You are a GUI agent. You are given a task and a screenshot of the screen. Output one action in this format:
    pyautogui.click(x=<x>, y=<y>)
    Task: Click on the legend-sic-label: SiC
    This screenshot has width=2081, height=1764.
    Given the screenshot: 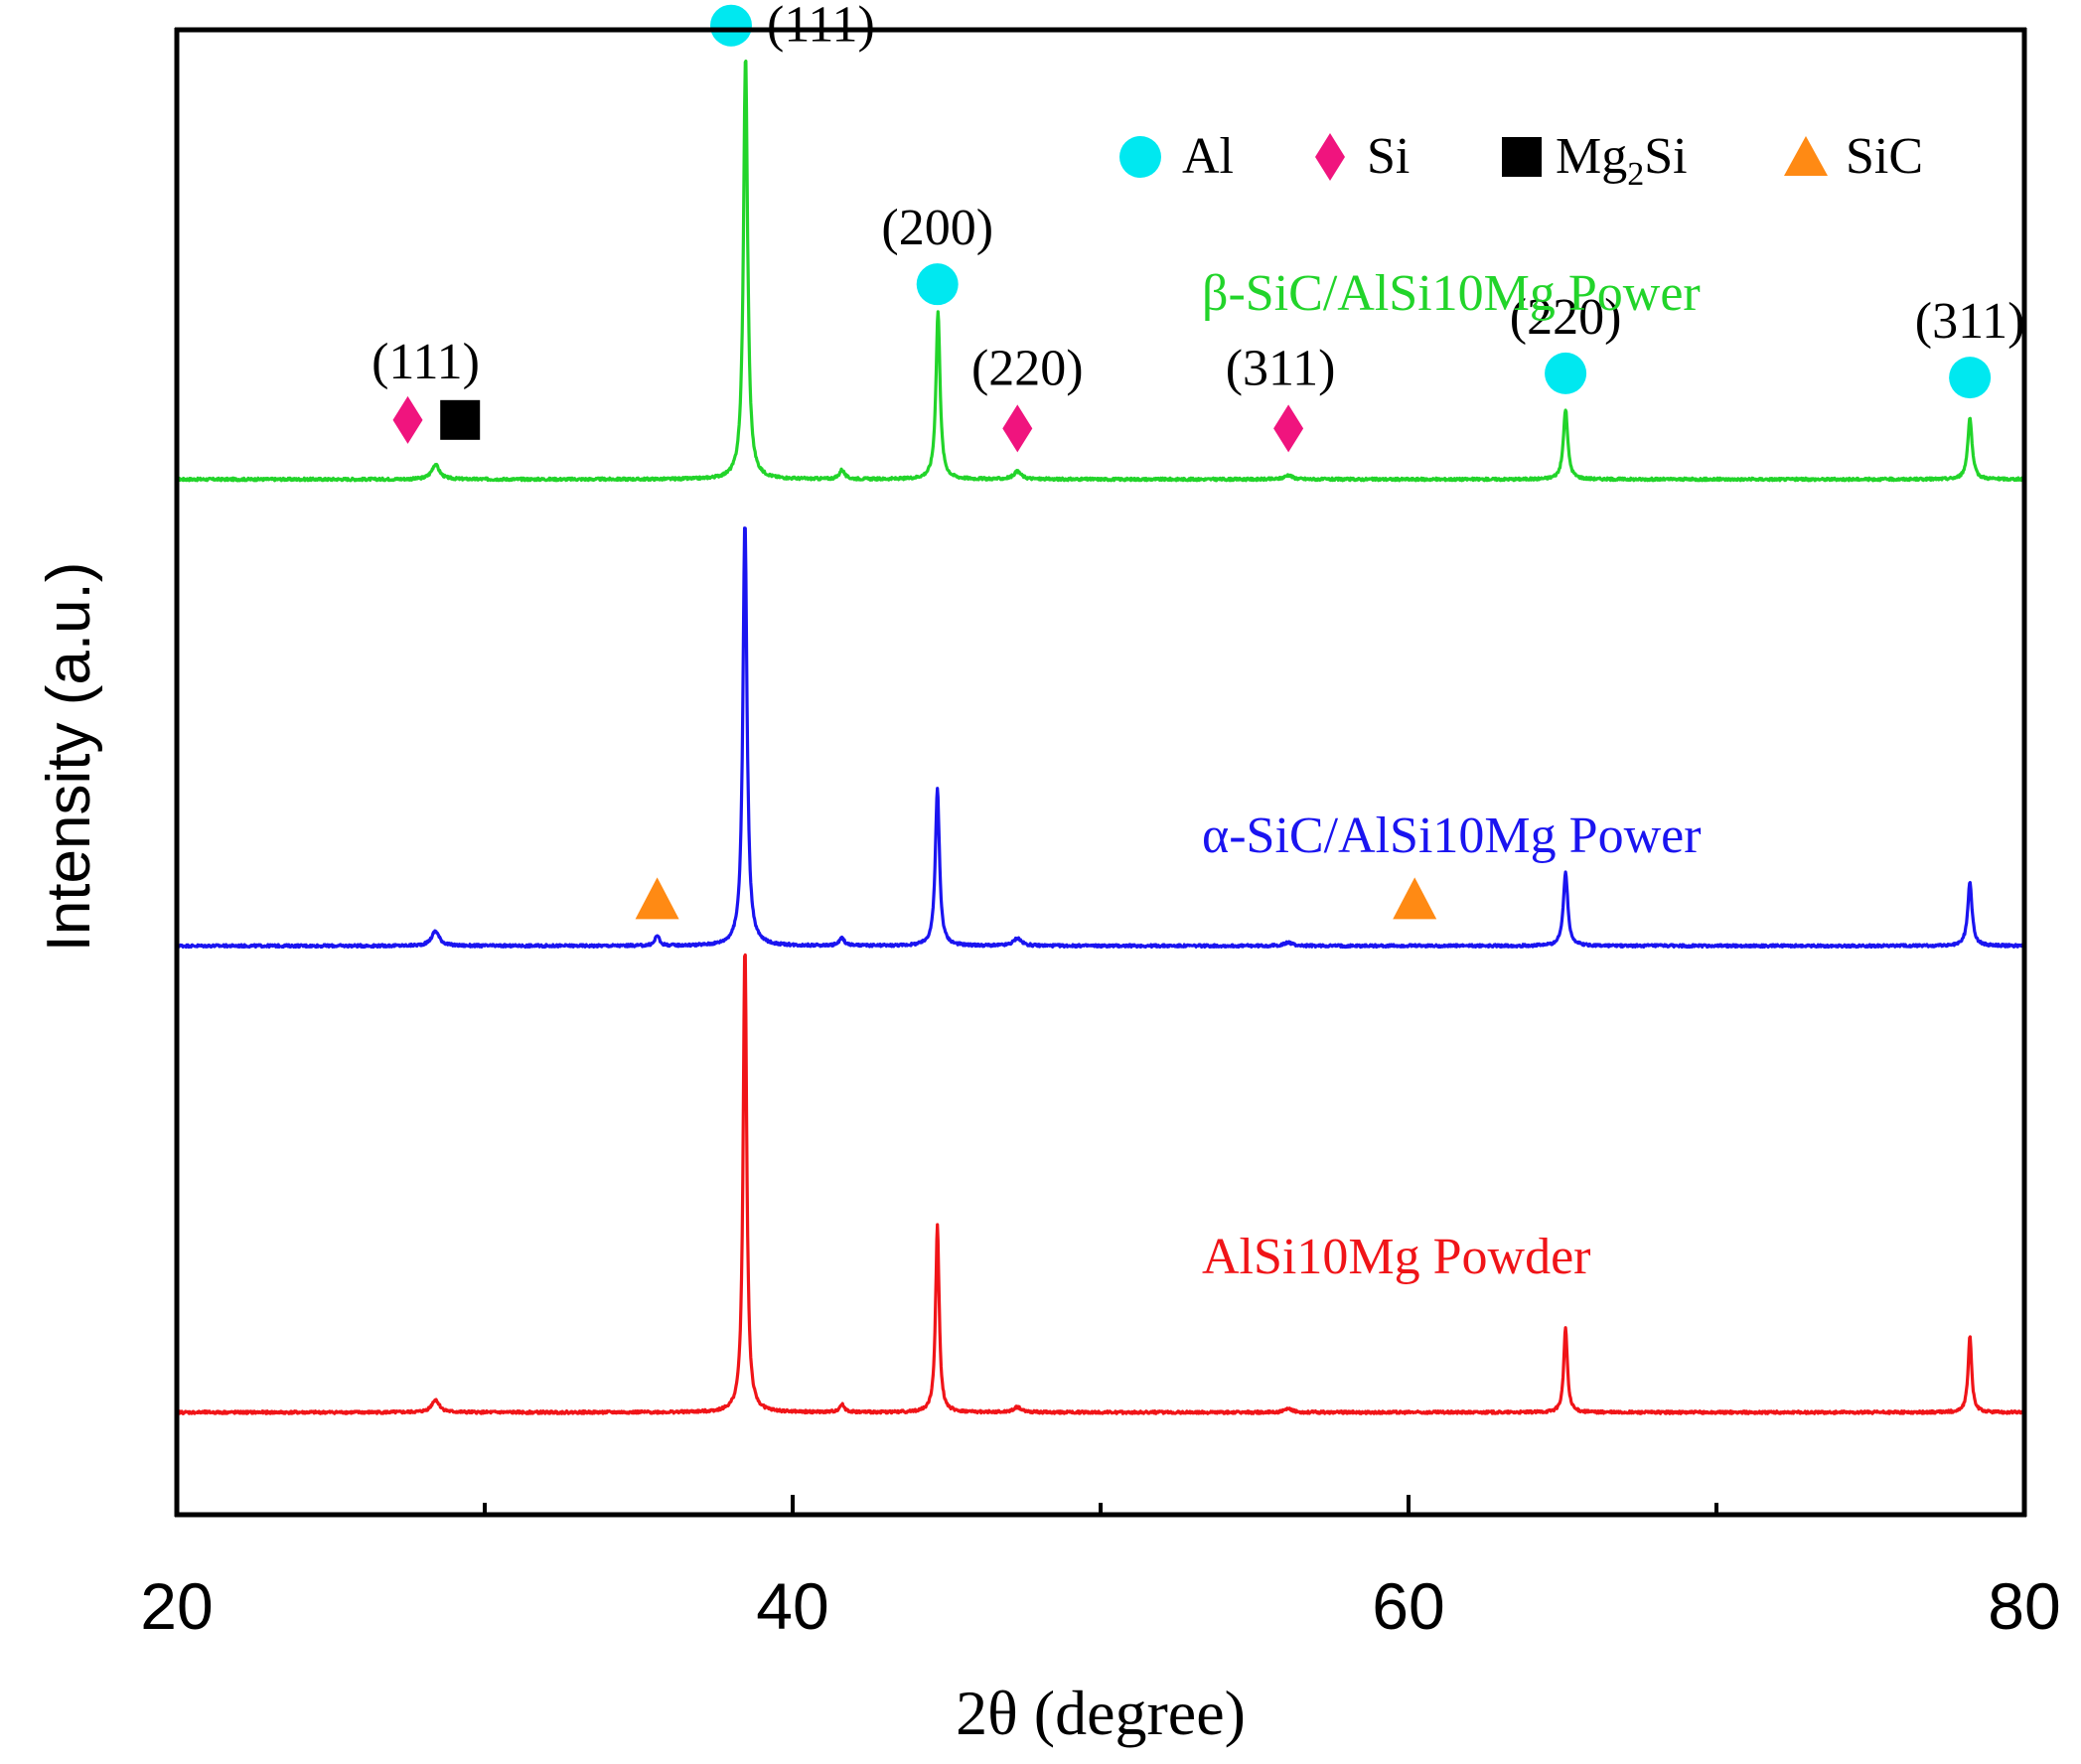 What is the action you would take?
    pyautogui.click(x=1884, y=156)
    